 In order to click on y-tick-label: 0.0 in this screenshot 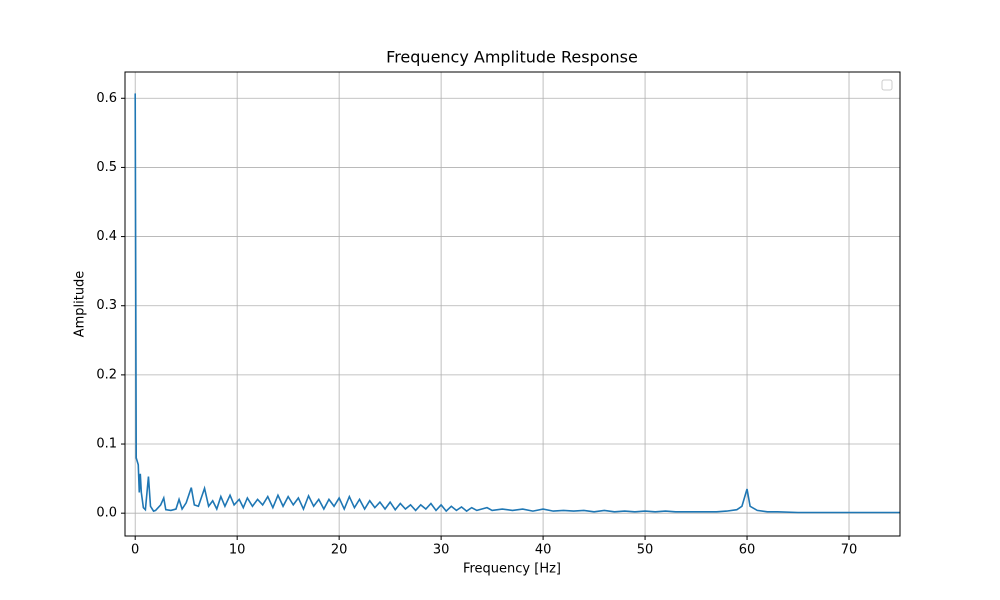, I will do `click(106, 513)`.